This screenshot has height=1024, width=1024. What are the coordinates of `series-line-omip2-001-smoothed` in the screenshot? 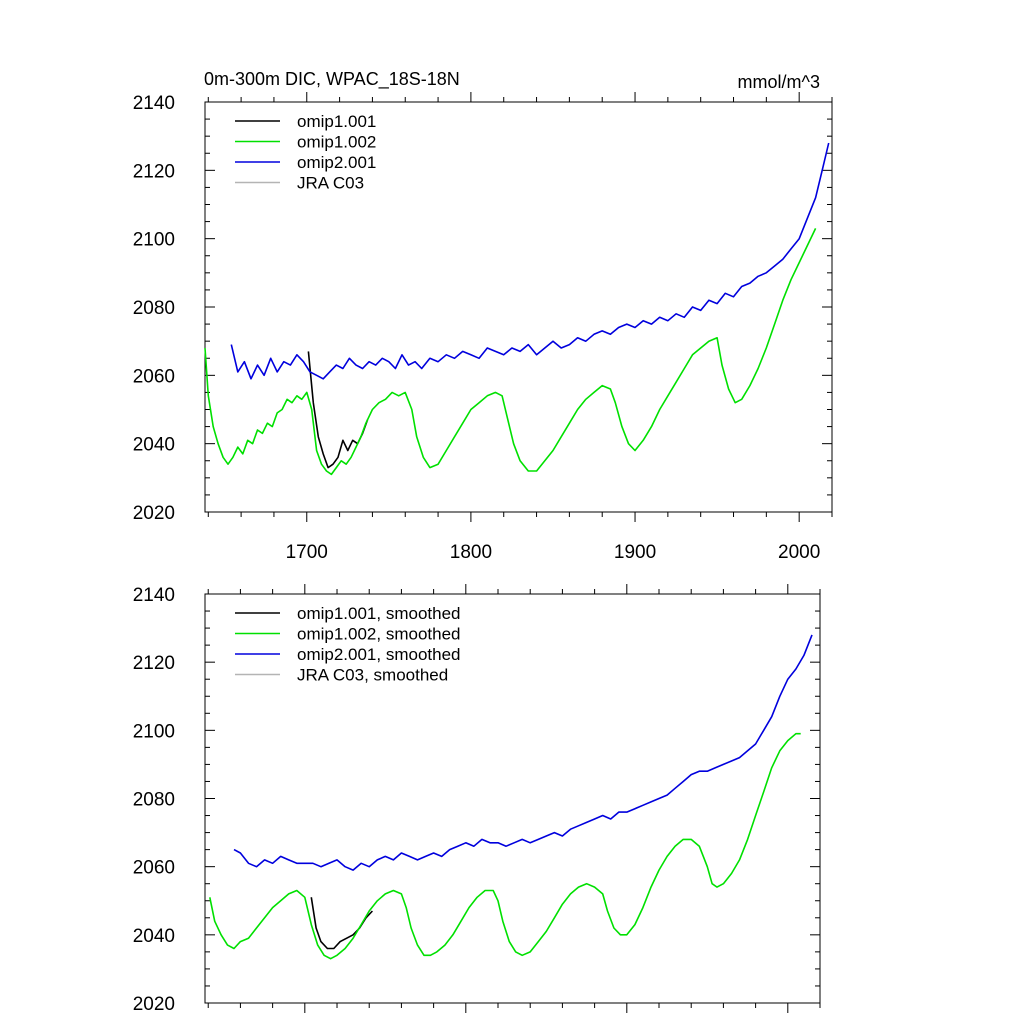 It's located at (523, 752).